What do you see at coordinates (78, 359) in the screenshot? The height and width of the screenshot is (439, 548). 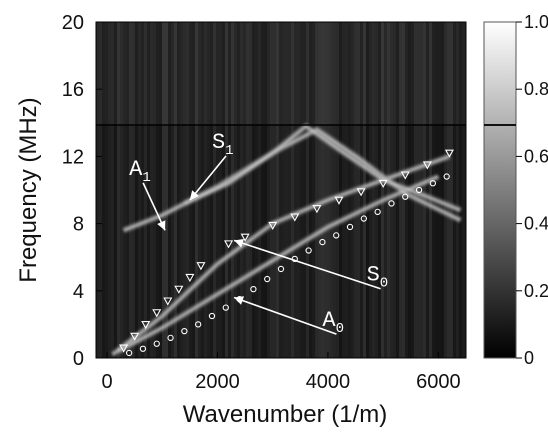 I see `y-tick-label: 0` at bounding box center [78, 359].